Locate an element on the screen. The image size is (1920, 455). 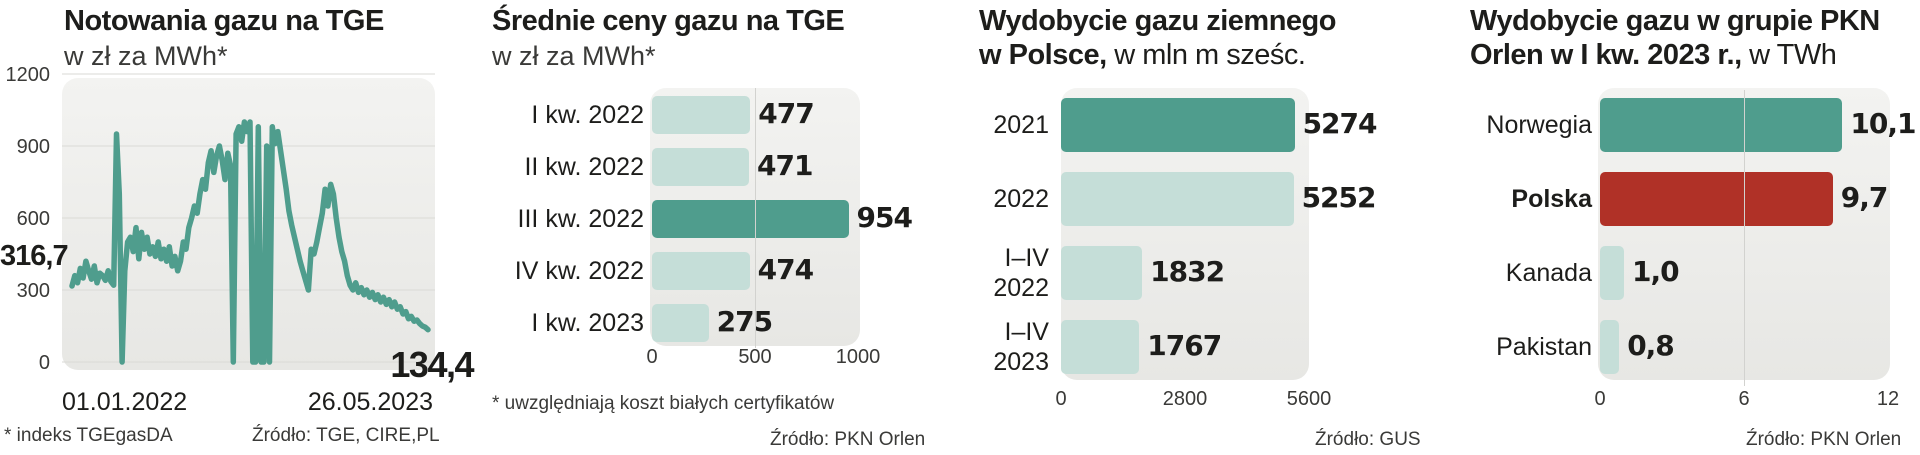
x-tick-label: 5600 is located at coordinates (1309, 399).